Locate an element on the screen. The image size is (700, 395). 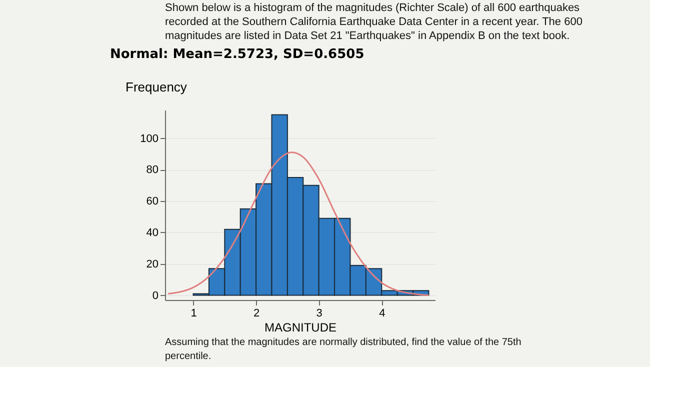
x-axis-title: MAGNITUDE is located at coordinates (300, 327).